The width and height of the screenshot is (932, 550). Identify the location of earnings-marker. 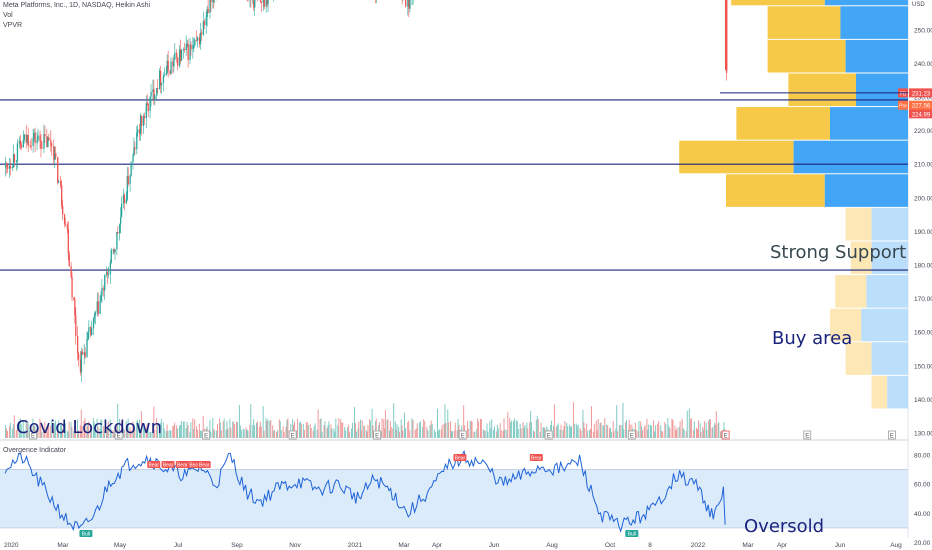
(33, 435).